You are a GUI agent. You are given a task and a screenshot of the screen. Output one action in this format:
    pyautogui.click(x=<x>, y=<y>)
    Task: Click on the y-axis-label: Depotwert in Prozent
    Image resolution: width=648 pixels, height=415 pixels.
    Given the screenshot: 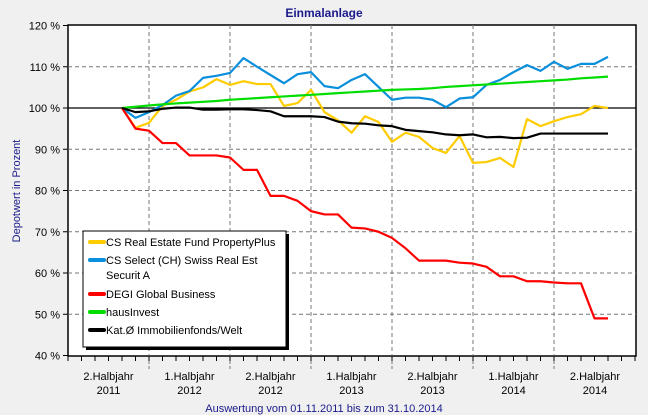 What is the action you would take?
    pyautogui.click(x=17, y=191)
    